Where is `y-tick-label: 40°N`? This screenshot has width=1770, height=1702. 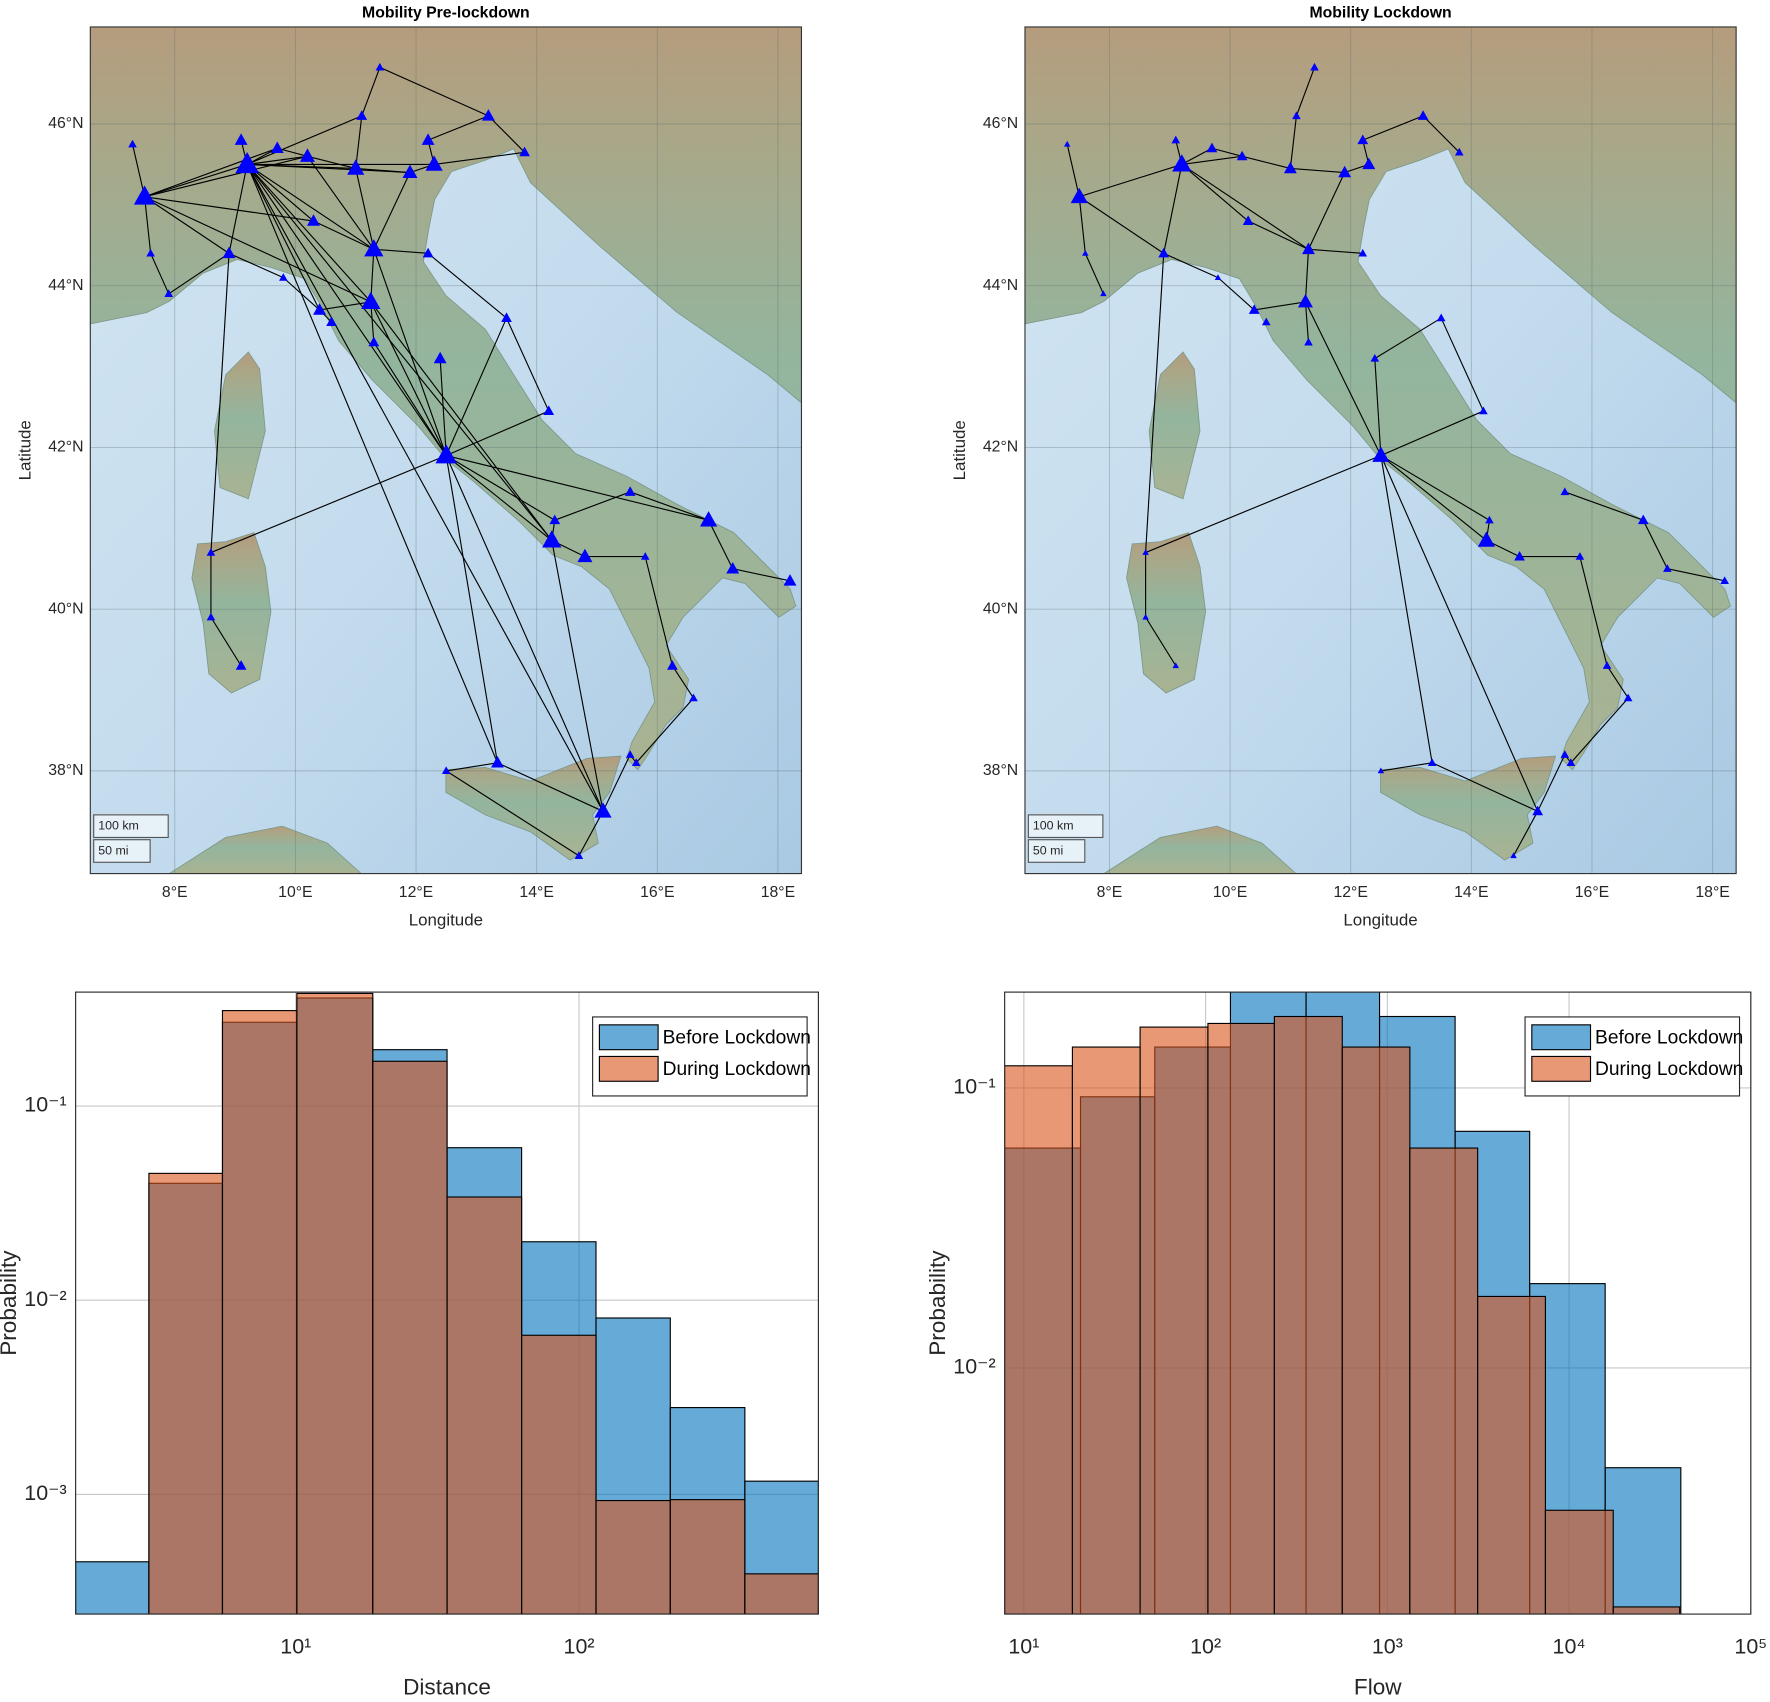
y-tick-label: 40°N is located at coordinates (65, 608).